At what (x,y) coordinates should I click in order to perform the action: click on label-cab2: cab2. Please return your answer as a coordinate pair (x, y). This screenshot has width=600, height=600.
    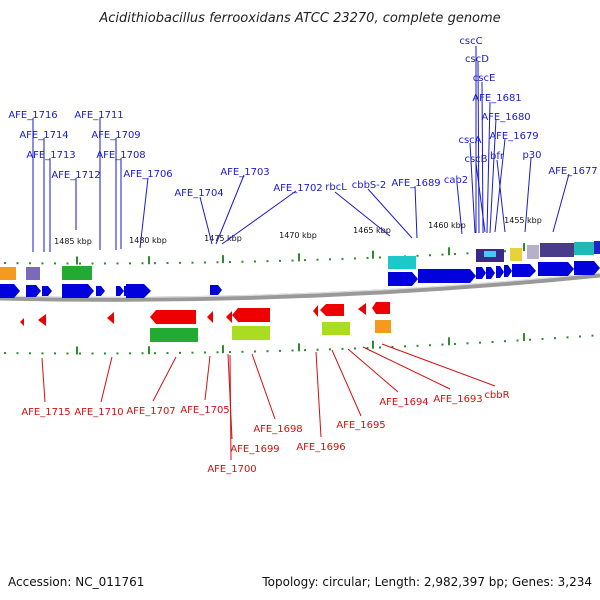
    Looking at the image, I should click on (456, 180).